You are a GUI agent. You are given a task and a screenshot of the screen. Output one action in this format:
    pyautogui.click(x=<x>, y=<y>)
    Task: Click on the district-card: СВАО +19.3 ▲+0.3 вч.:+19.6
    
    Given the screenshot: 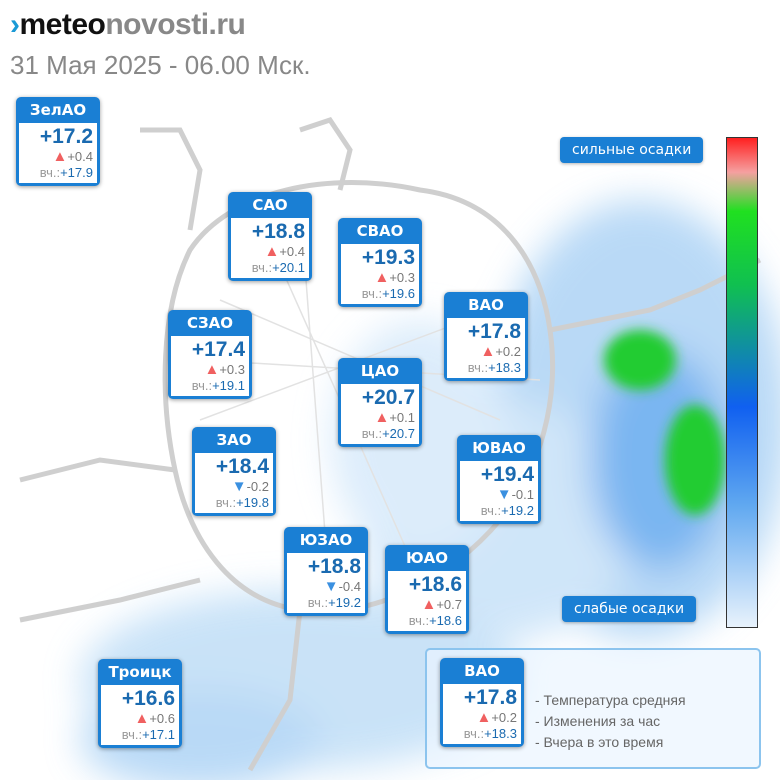 What is the action you would take?
    pyautogui.click(x=380, y=262)
    